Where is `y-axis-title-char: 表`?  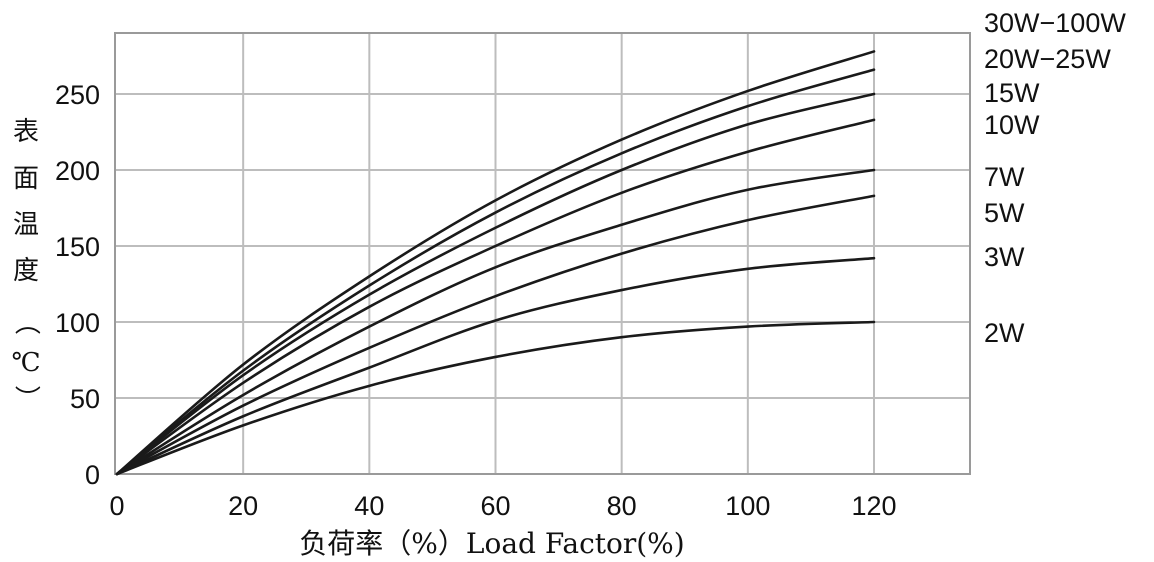 y-axis-title-char: 表 is located at coordinates (26, 132).